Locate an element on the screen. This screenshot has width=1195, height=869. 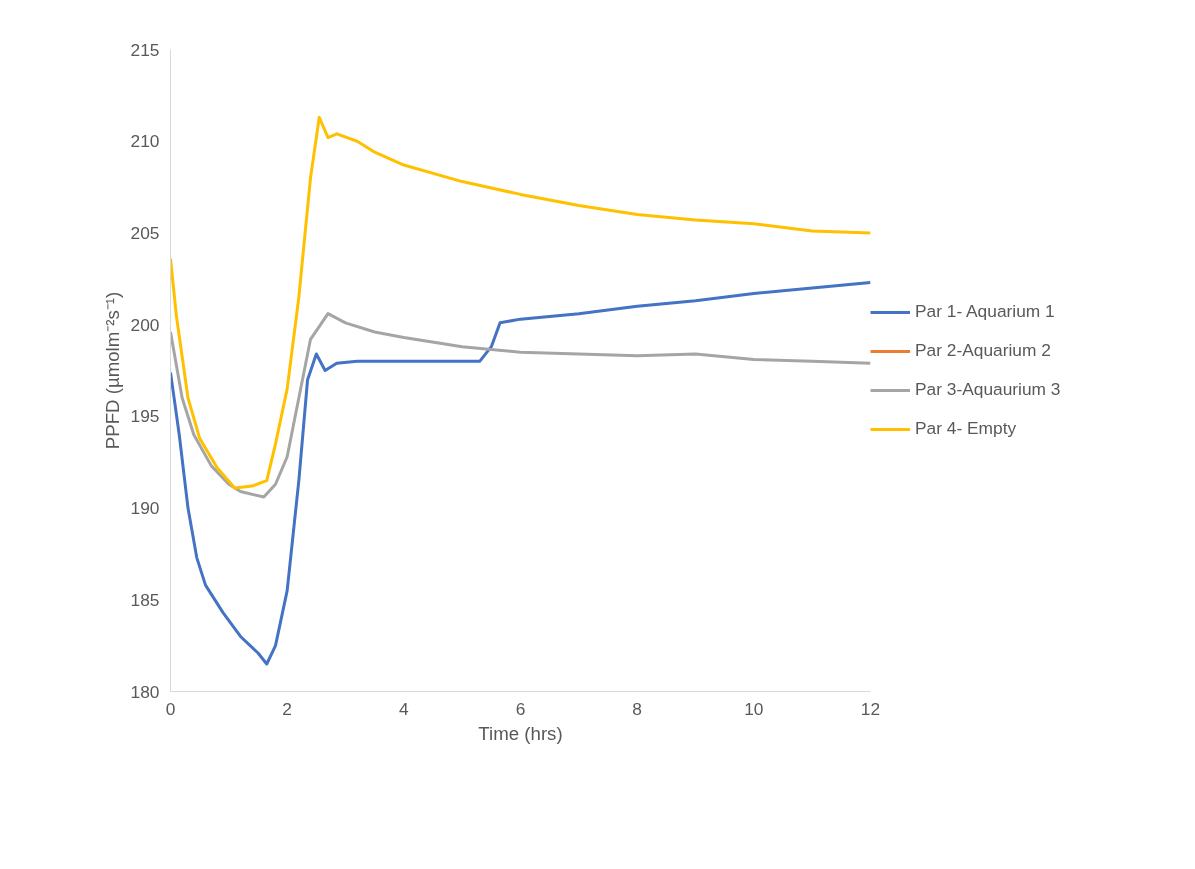
x-axis-title: Time (hrs) is located at coordinates (520, 733).